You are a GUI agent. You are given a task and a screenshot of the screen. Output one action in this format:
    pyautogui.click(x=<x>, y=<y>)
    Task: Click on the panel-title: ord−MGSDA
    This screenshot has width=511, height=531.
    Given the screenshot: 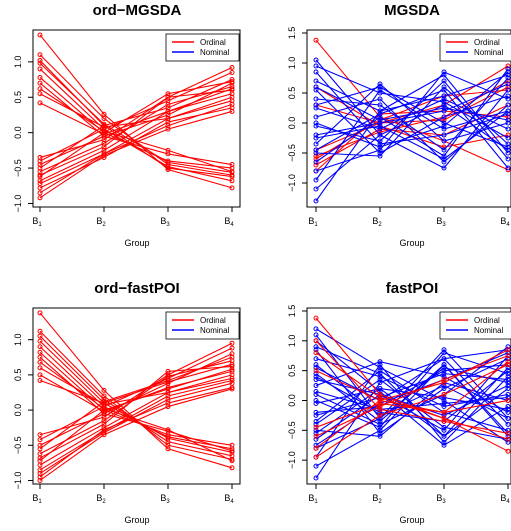 What is the action you would take?
    pyautogui.click(x=137, y=10)
    